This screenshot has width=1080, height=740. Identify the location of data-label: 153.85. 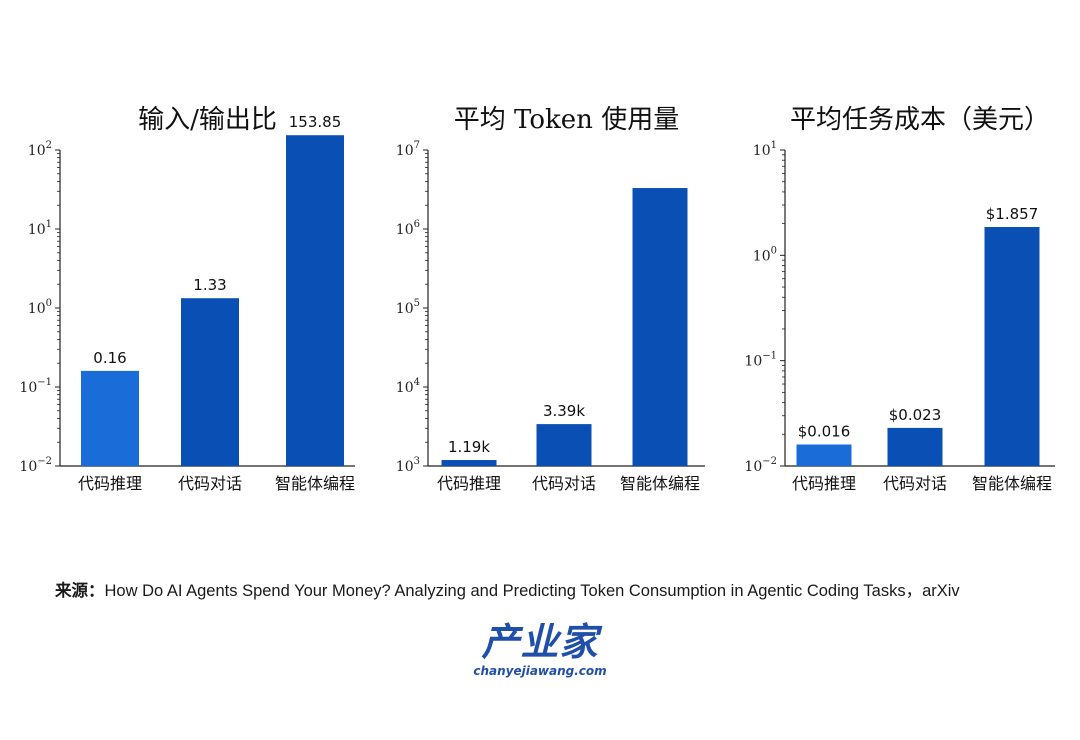
(315, 122).